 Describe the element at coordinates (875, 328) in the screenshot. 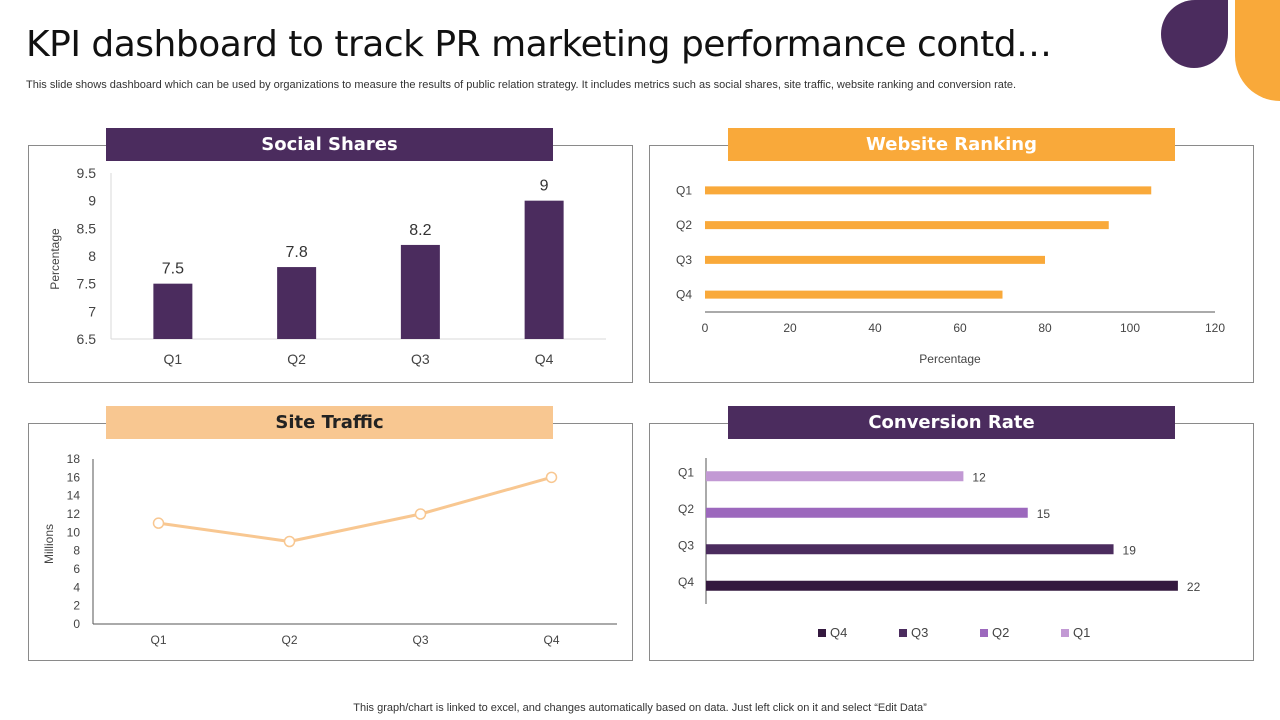

I see `x-tick-label: 40` at that location.